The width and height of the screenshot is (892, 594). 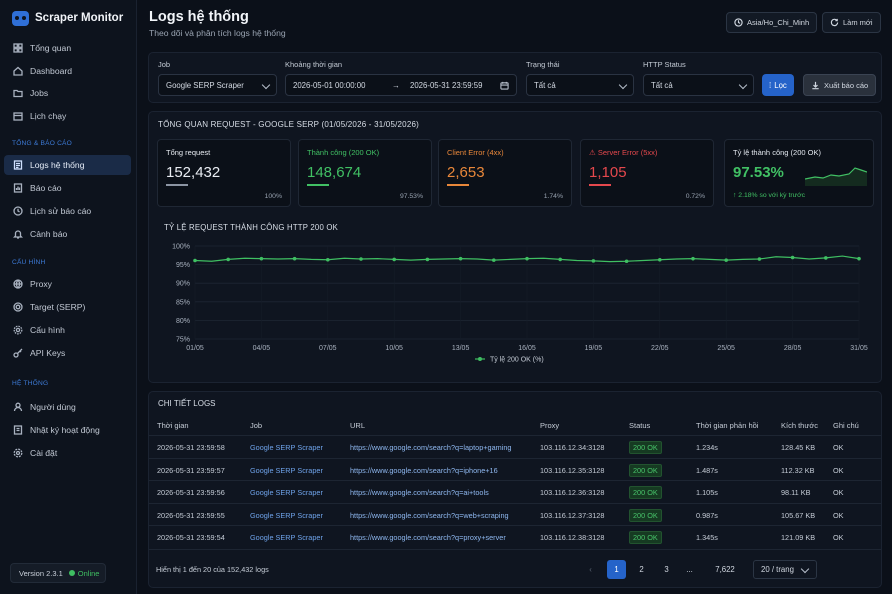 I want to click on legend-label: Tỷ lệ 200 OK (%), so click(x=517, y=360).